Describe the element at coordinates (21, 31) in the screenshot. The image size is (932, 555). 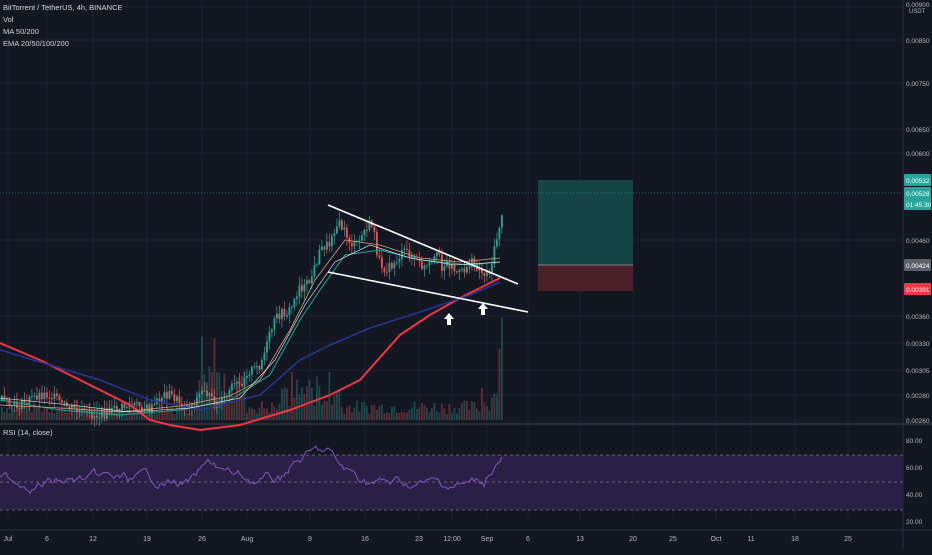
I see `ma-indicator-label: MA 50/200` at that location.